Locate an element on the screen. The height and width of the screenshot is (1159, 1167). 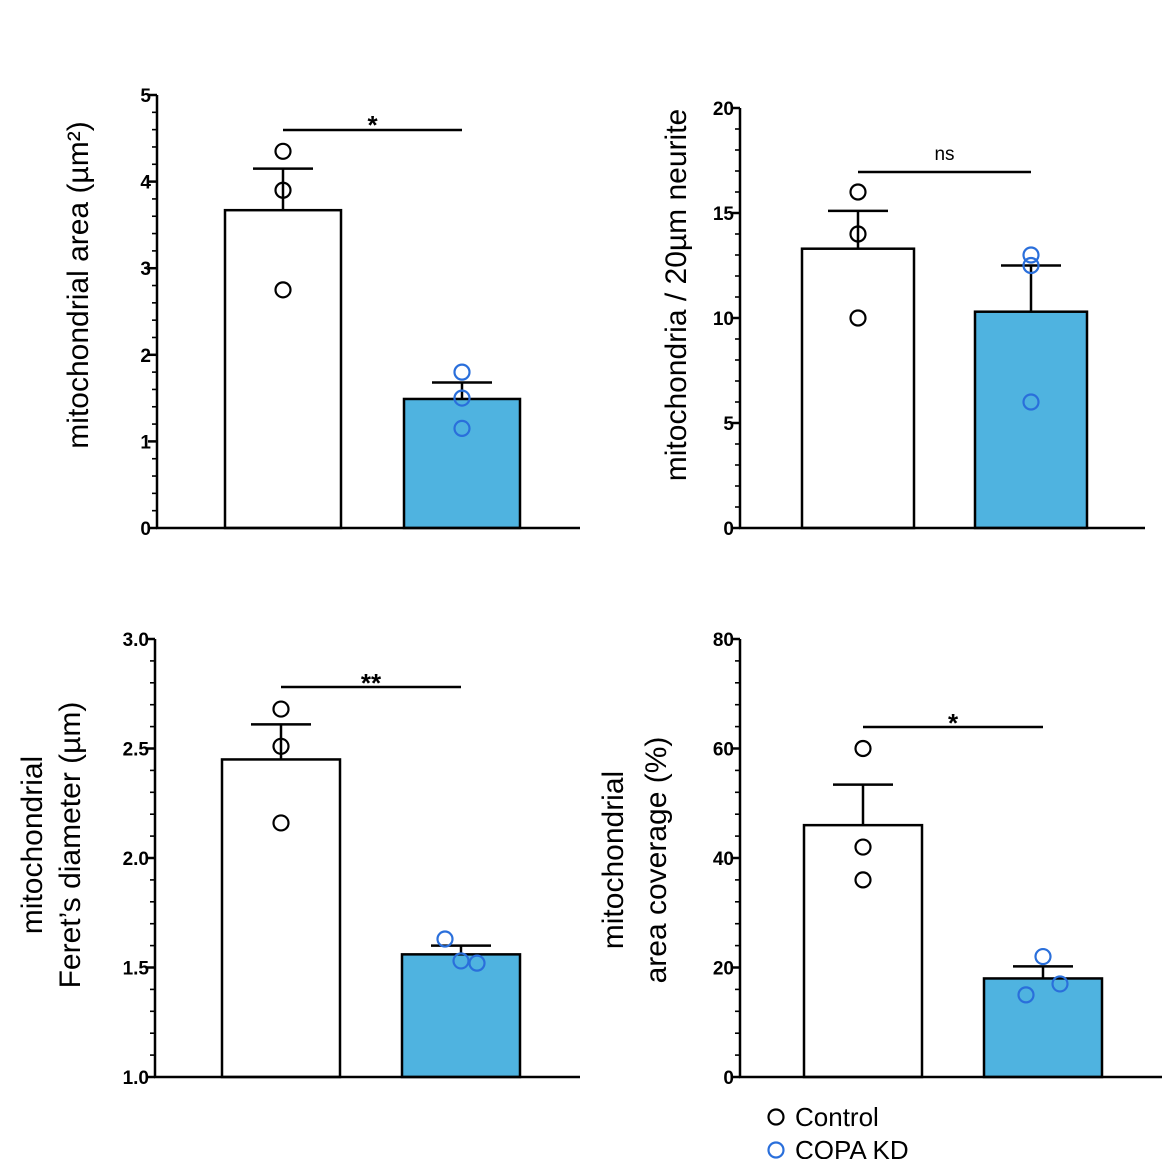
legend-marker-control is located at coordinates (776, 1117).